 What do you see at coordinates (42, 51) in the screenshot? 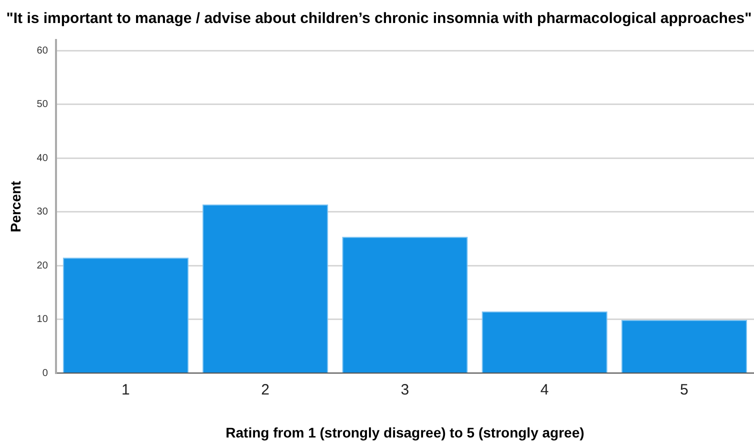
I see `y-tick-label: 60` at bounding box center [42, 51].